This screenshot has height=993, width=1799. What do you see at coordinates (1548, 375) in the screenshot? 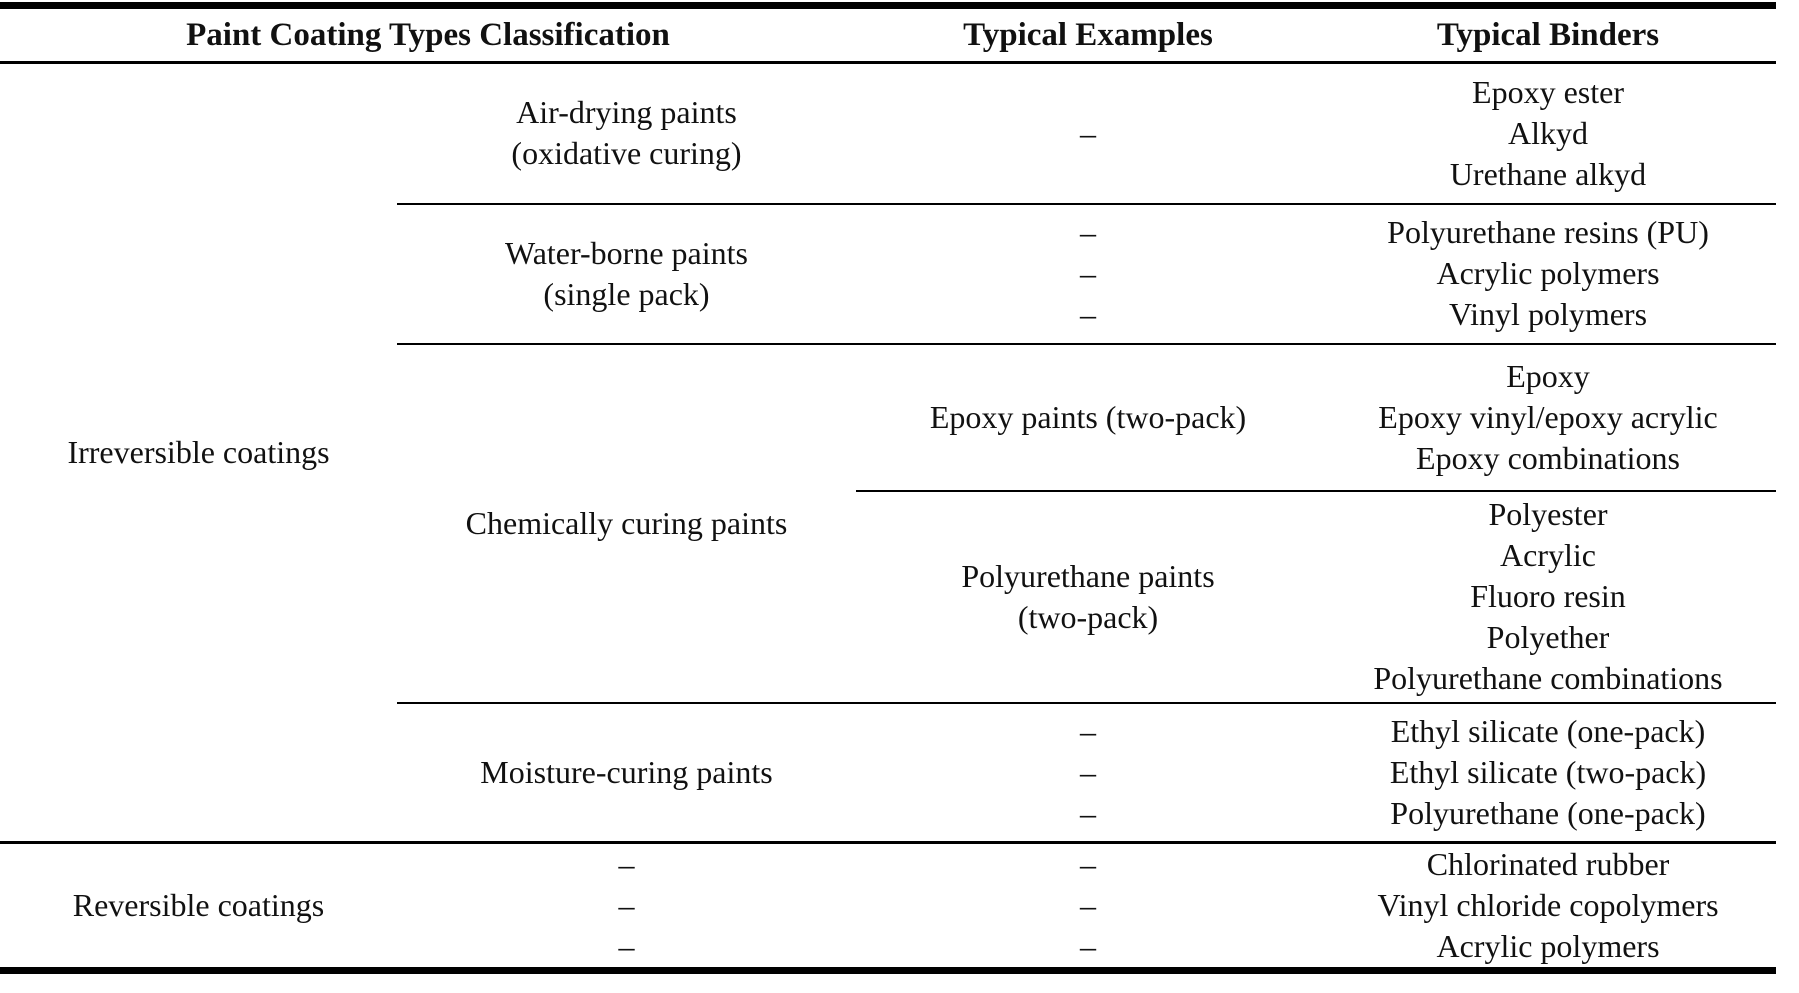
I see `binder-line: Epoxy` at bounding box center [1548, 375].